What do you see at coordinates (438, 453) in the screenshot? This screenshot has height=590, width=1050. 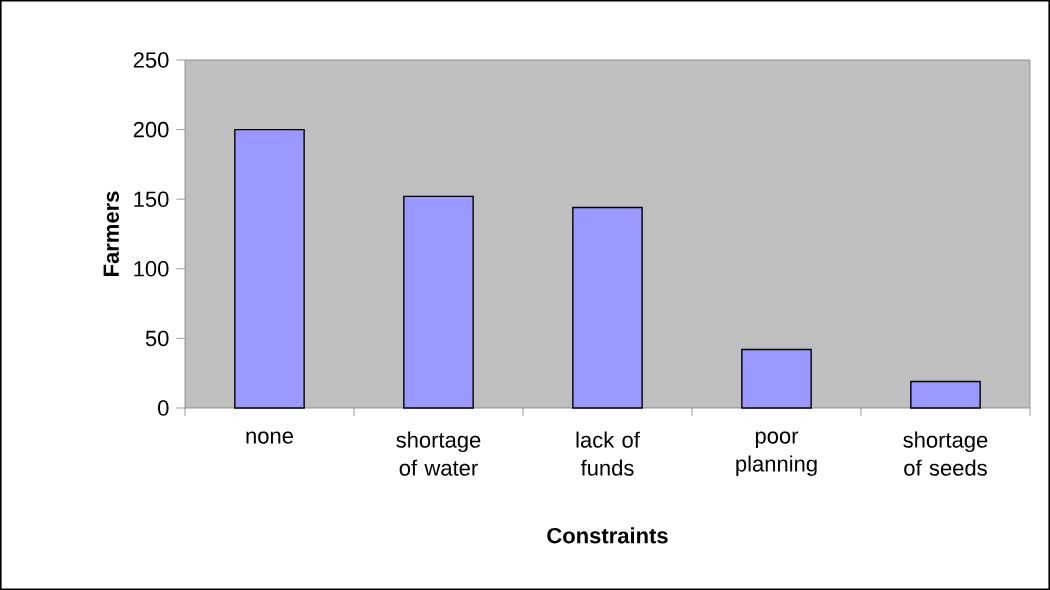 I see `x-tick-label: shortage of water` at bounding box center [438, 453].